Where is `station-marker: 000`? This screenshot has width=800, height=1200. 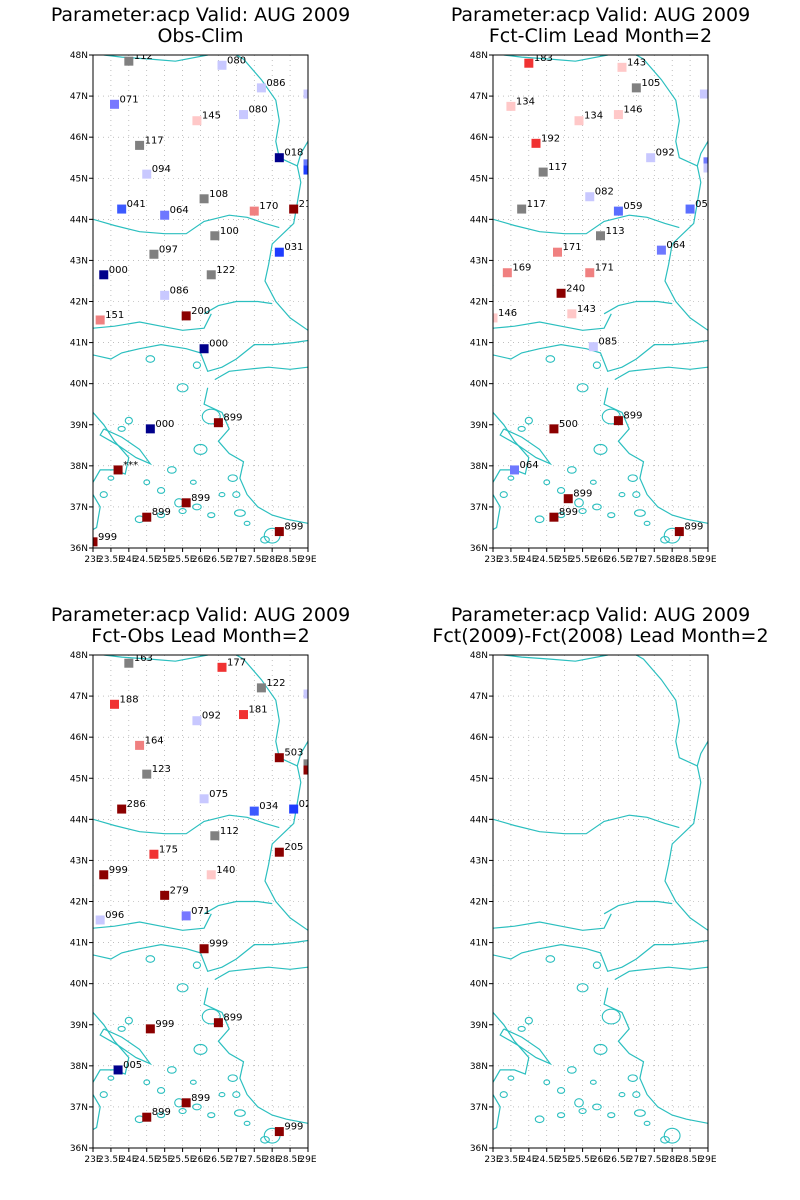
station-marker: 000 is located at coordinates (159, 426).